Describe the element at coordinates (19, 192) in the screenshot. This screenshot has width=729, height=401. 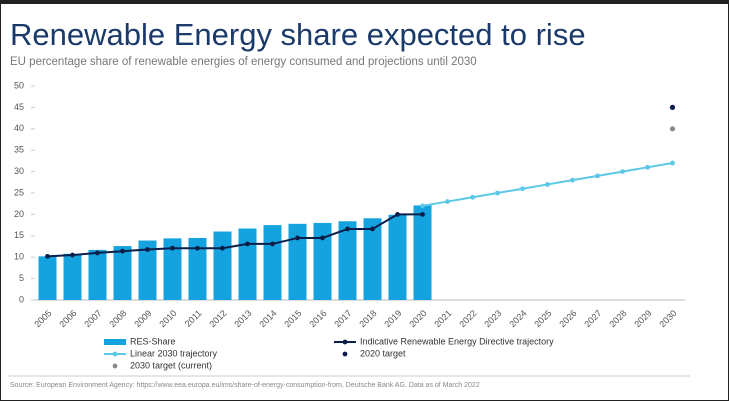
I see `y-tick-label: 25` at that location.